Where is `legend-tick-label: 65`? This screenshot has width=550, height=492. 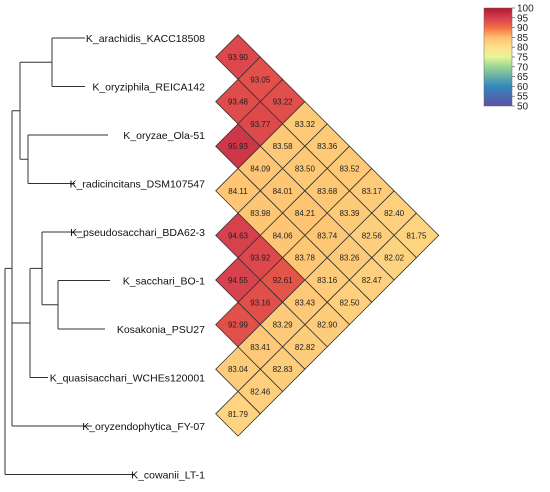
legend-tick-label: 65 is located at coordinates (523, 77).